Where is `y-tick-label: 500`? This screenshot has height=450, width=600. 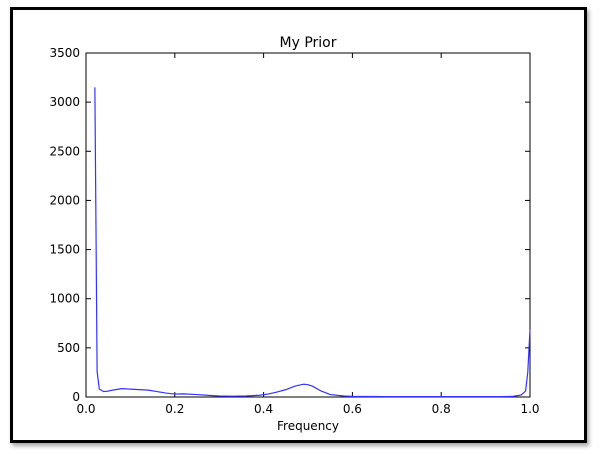
y-tick-label: 500 is located at coordinates (68, 348).